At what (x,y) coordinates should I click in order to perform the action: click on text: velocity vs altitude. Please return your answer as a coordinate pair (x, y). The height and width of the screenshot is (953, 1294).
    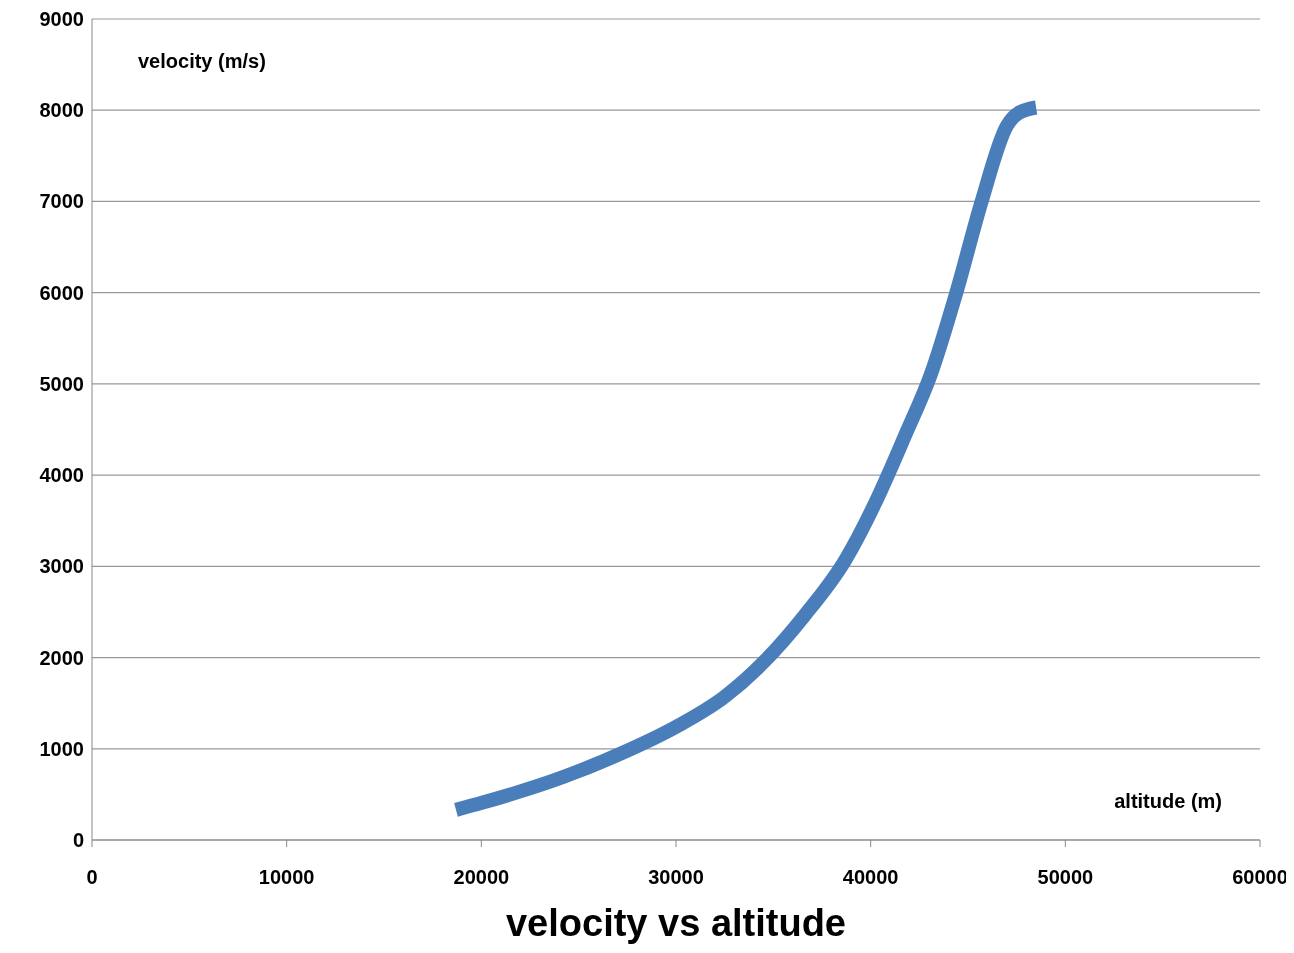
    Looking at the image, I should click on (676, 923).